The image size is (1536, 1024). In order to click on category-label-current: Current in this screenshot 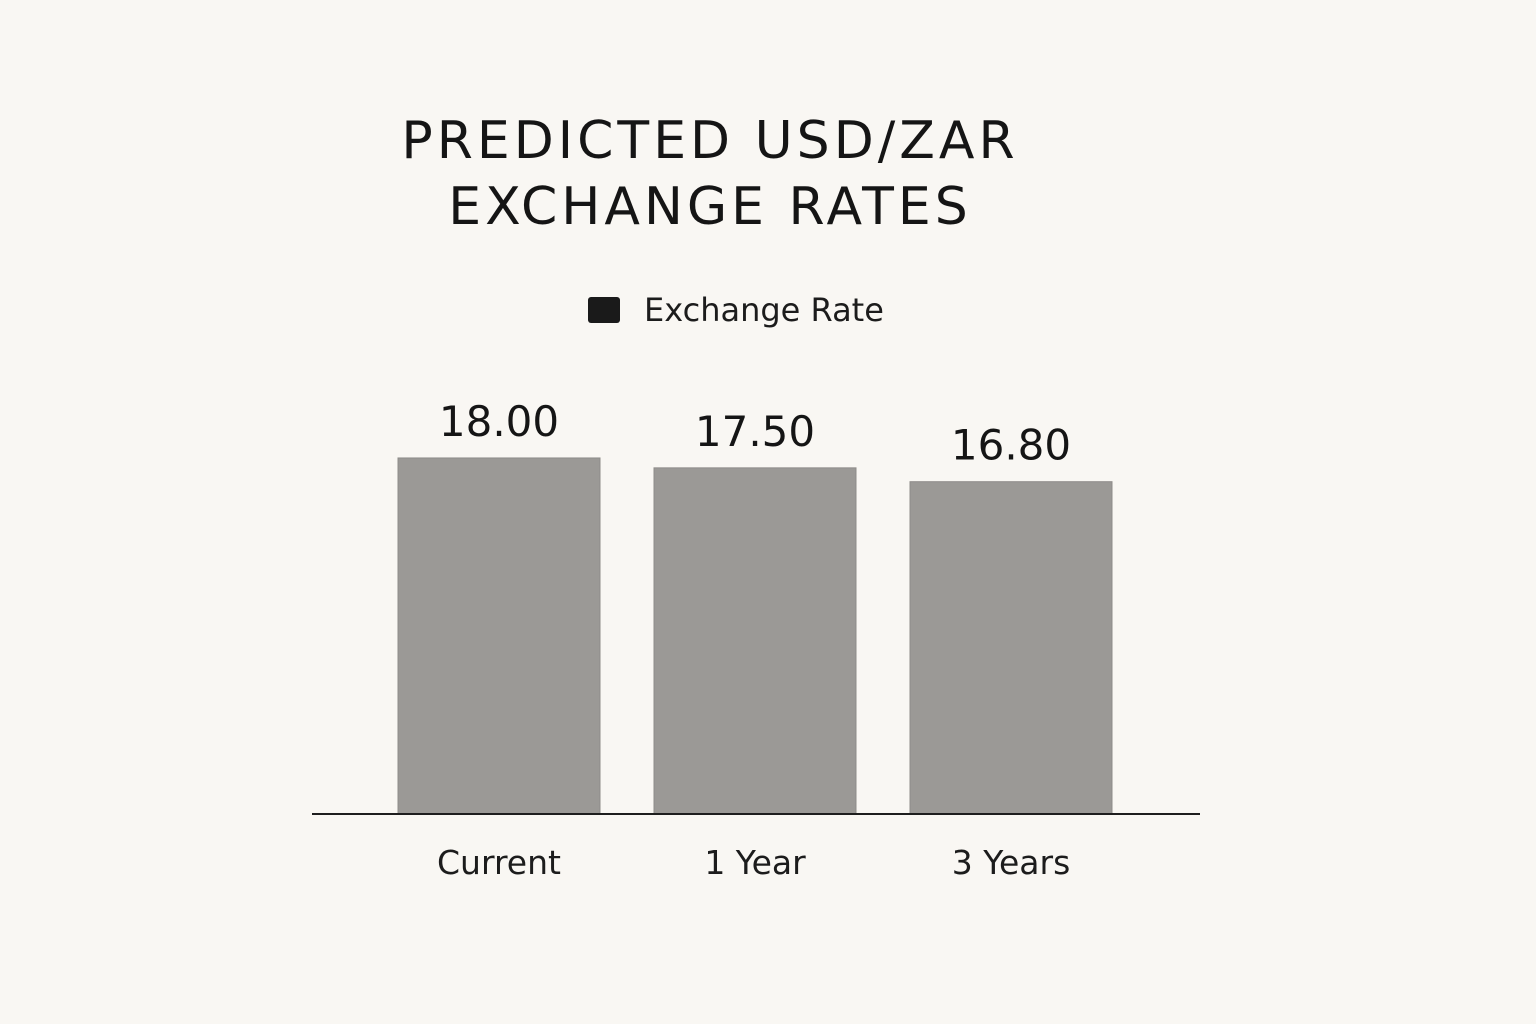, I will do `click(499, 862)`.